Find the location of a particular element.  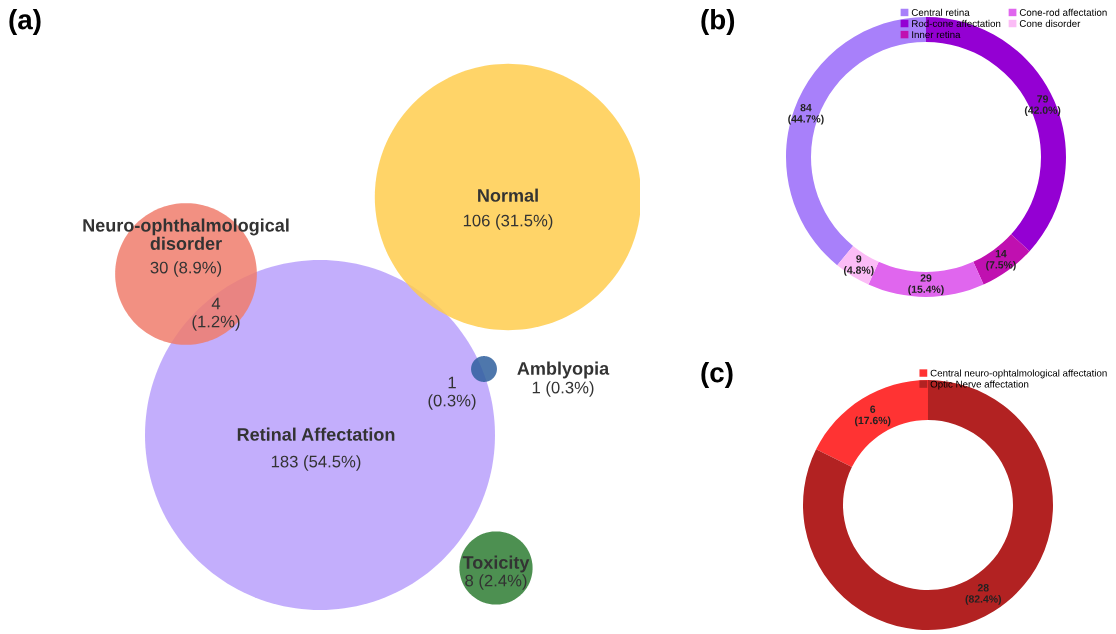

data-label: 9 (4.8%) is located at coordinates (858, 265).